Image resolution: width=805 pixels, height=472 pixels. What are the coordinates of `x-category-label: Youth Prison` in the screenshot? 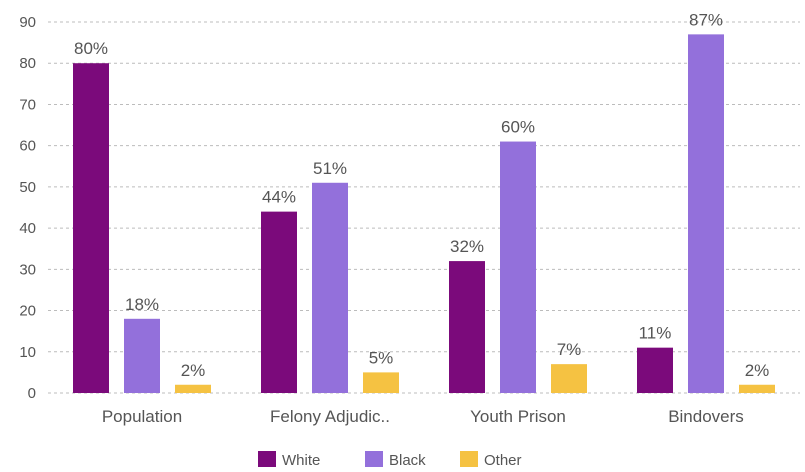 It's located at (518, 416).